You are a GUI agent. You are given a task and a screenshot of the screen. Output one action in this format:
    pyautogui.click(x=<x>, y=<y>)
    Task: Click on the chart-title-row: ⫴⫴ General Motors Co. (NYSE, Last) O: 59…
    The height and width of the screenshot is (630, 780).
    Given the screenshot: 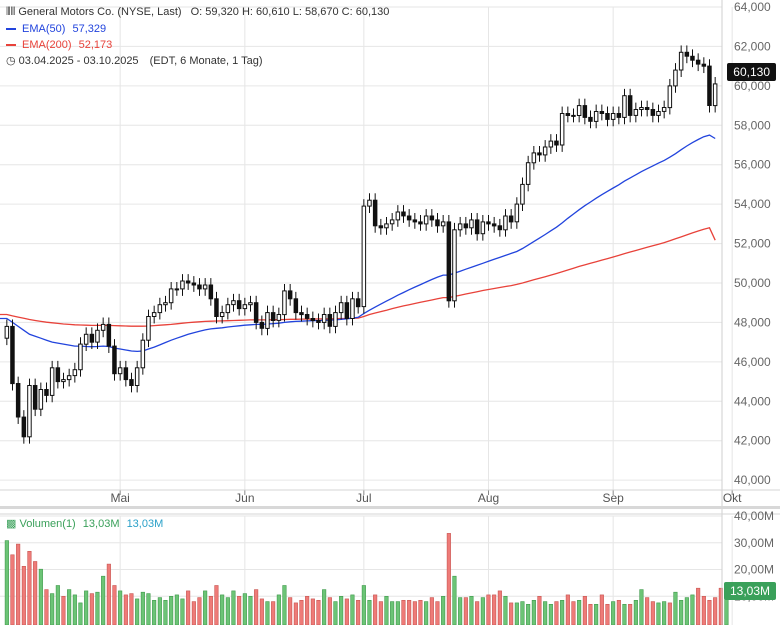 What is the action you would take?
    pyautogui.click(x=197, y=12)
    